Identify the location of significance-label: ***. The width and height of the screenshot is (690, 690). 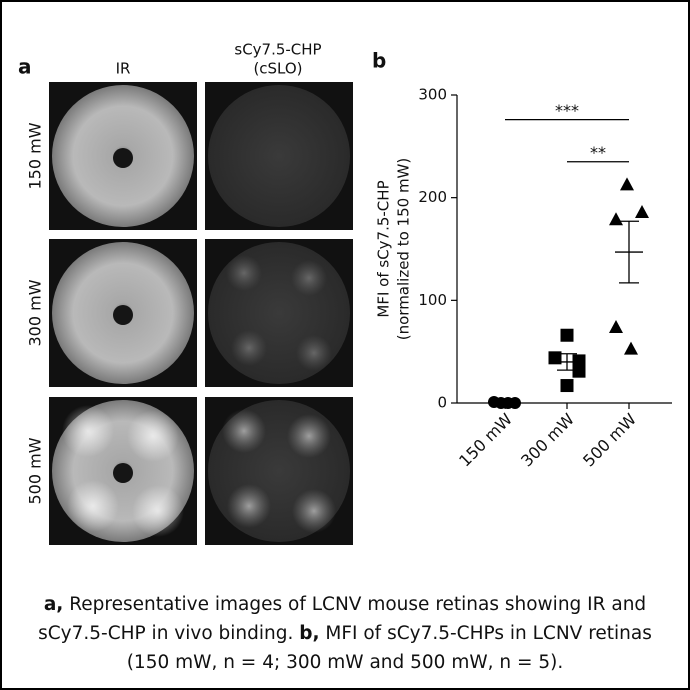
(567, 110).